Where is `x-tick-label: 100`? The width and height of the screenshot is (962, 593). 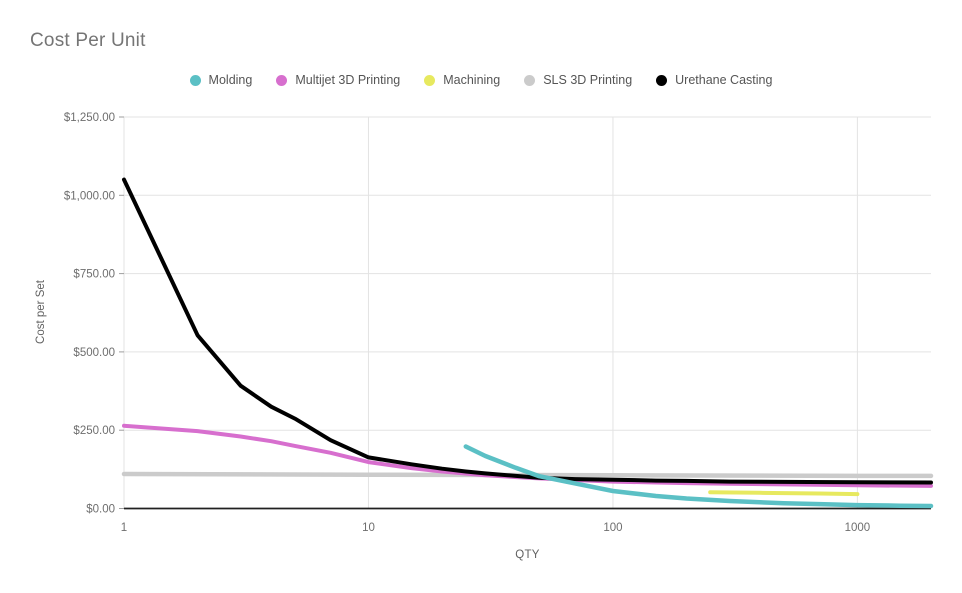
x-tick-label: 100 is located at coordinates (612, 528).